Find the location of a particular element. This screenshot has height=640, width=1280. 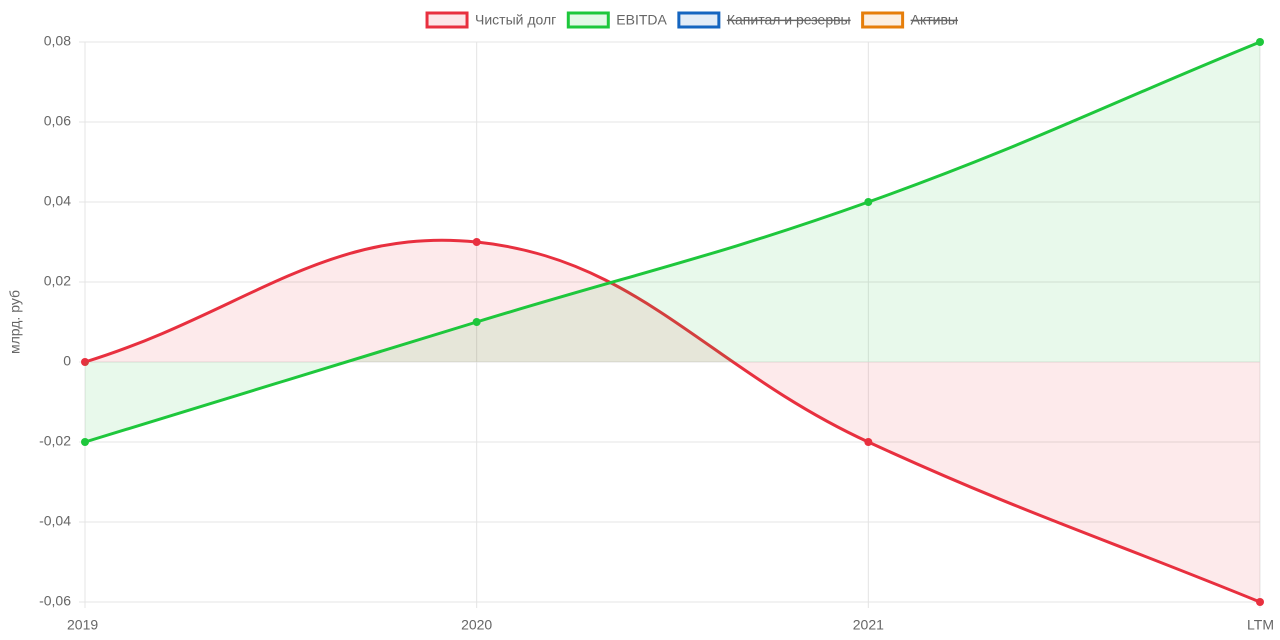

legend-label: Капитал и резервы is located at coordinates (789, 20).